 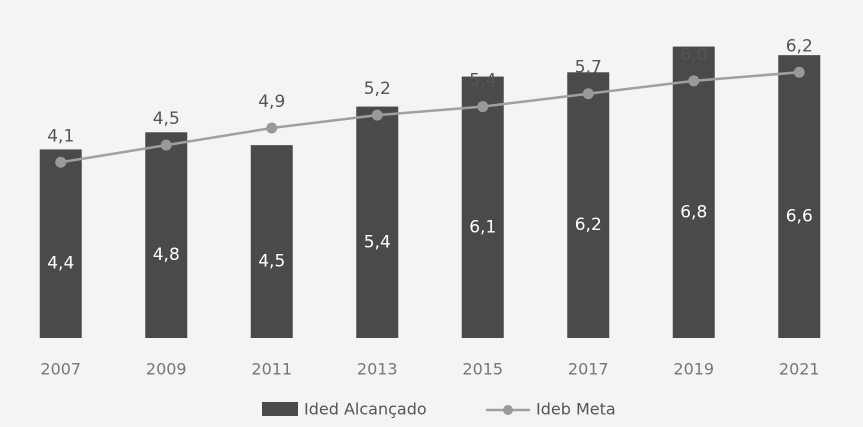 What do you see at coordinates (166, 369) in the screenshot?
I see `x-tick-label: 2009` at bounding box center [166, 369].